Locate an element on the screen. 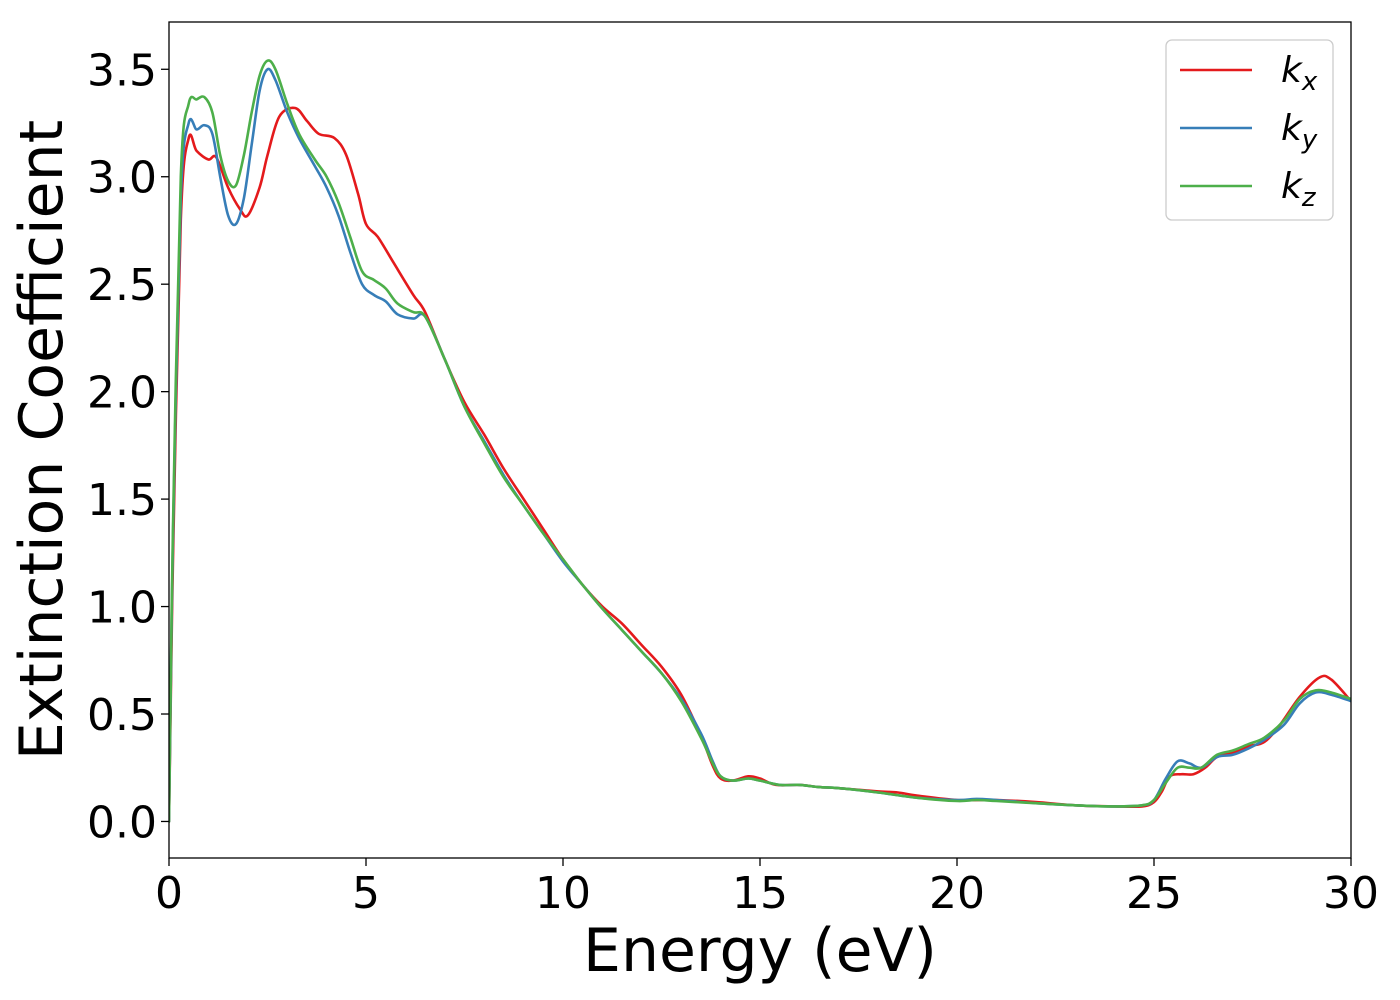 This screenshot has width=1400, height=1000. y-axis: 0.0 0.5 1.0 1.5 2.0 2.5 3.0 3.5 is located at coordinates (128, 446).